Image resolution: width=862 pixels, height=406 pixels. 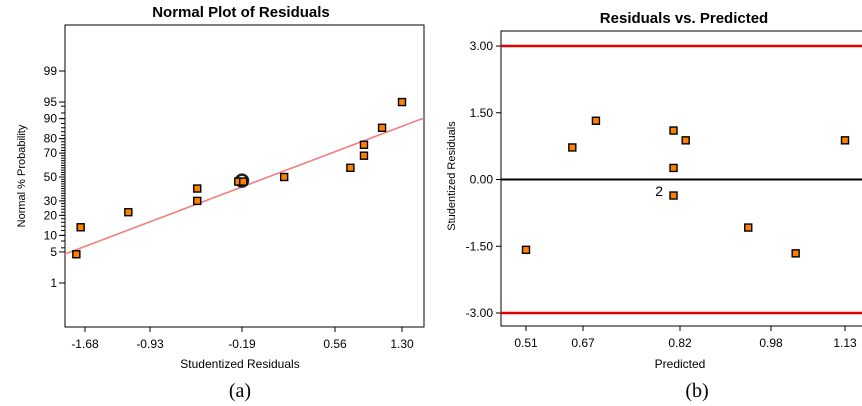 I want to click on chart-b-x-tick-label: 1.13, so click(x=845, y=343).